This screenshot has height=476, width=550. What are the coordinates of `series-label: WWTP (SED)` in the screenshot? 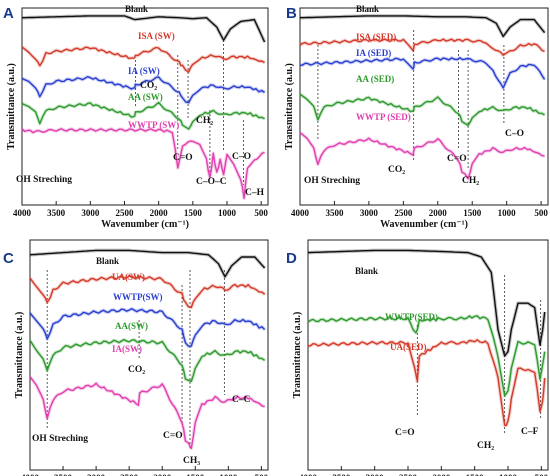 It's located at (383, 117).